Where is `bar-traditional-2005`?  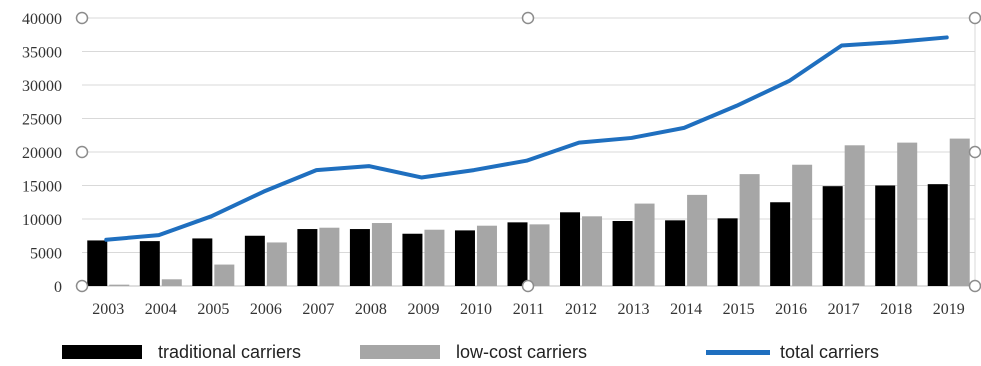
bar-traditional-2005 is located at coordinates (202, 262).